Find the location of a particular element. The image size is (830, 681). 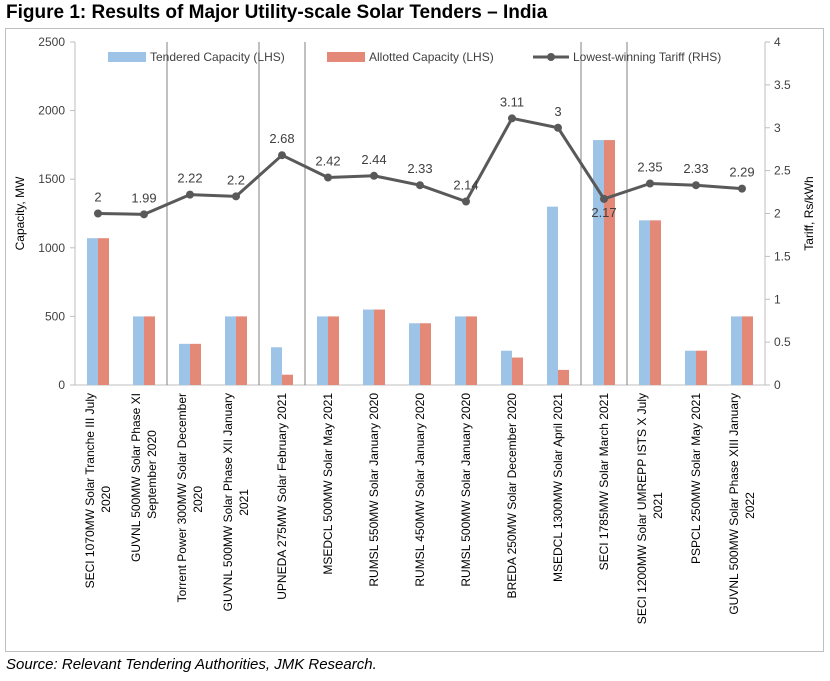

legend-swatch is located at coordinates (127, 57).